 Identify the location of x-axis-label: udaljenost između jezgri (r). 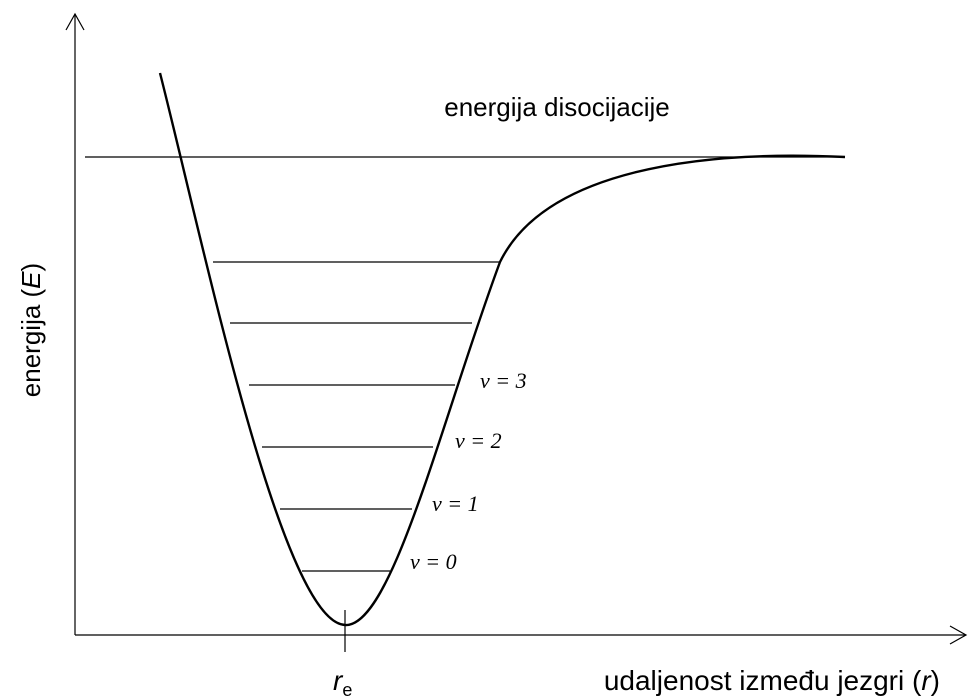
(772, 680).